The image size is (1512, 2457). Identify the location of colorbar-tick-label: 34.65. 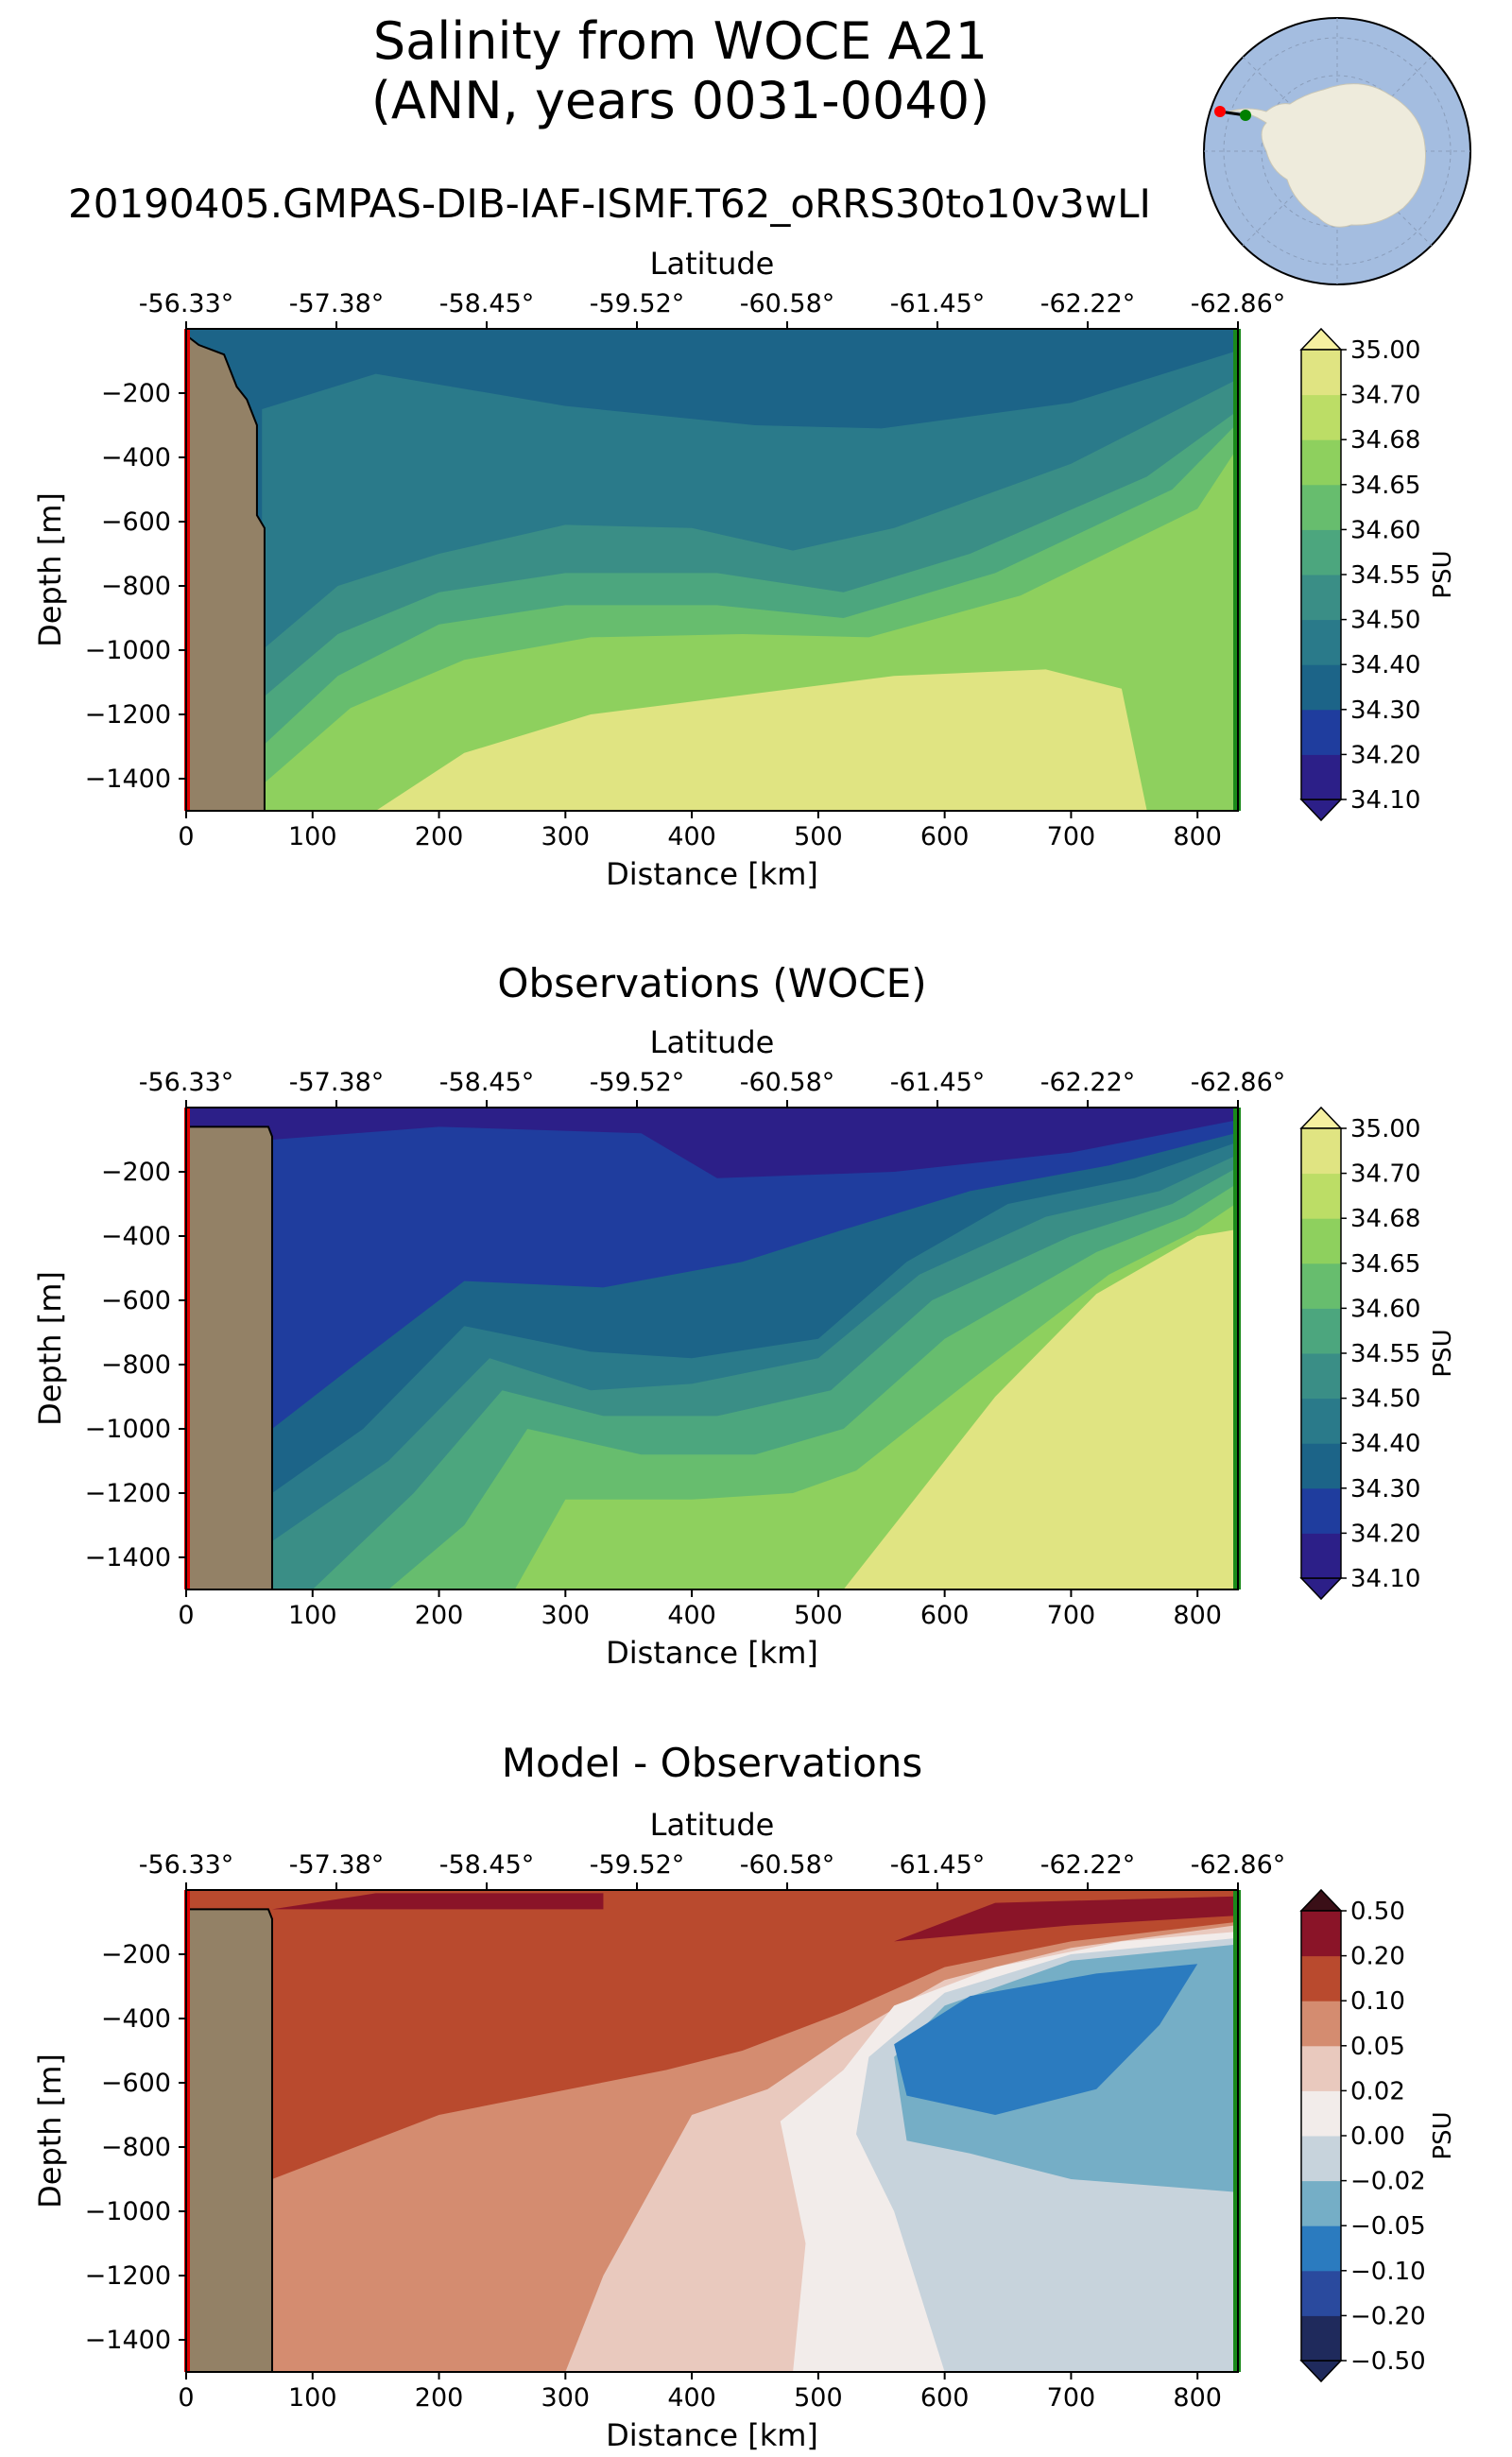
(1385, 486).